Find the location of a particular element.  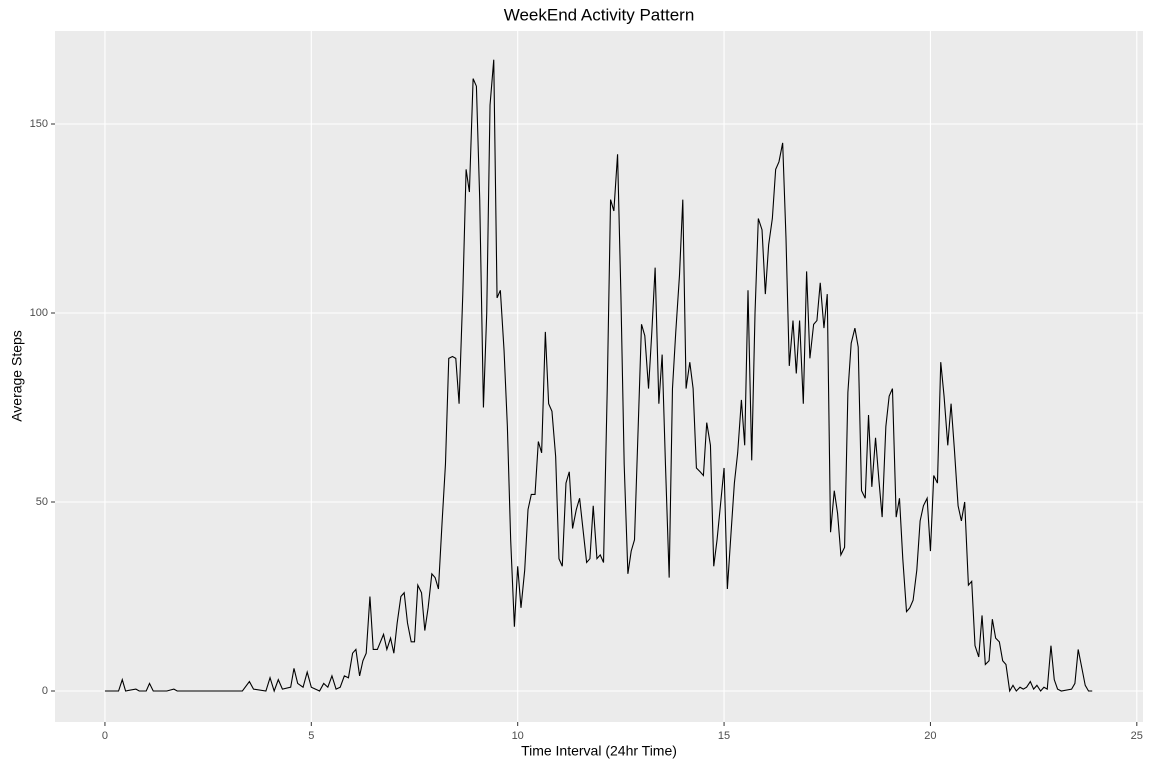

y-axis-title: Average Steps is located at coordinates (17, 376).